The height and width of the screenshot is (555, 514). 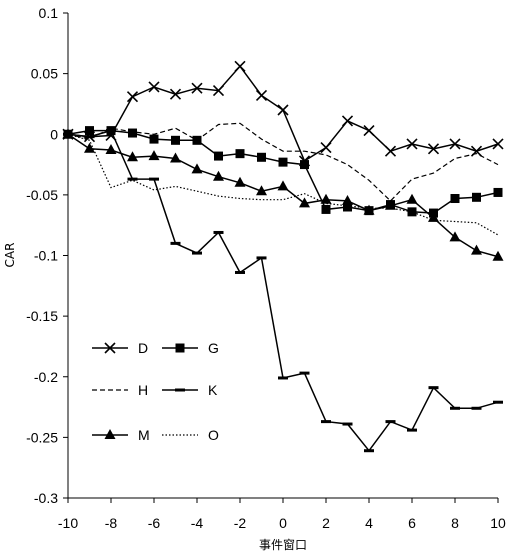 What do you see at coordinates (412, 523) in the screenshot?
I see `x-tick-label: 6` at bounding box center [412, 523].